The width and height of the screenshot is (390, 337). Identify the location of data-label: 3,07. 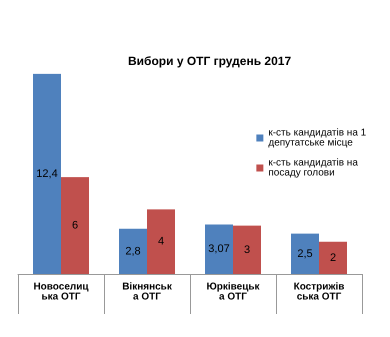
(219, 249).